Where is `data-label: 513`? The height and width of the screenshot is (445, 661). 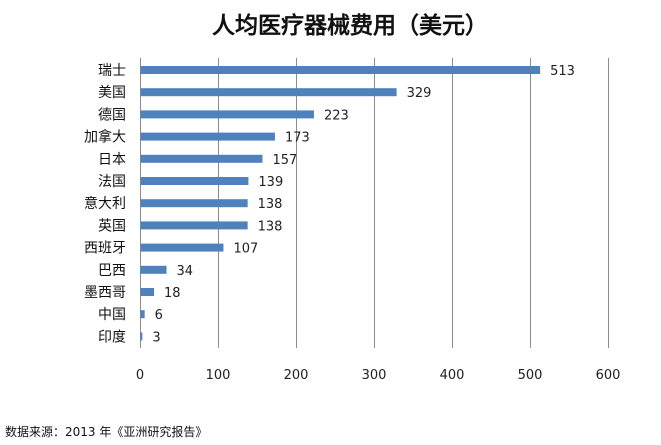 data-label: 513 is located at coordinates (562, 71).